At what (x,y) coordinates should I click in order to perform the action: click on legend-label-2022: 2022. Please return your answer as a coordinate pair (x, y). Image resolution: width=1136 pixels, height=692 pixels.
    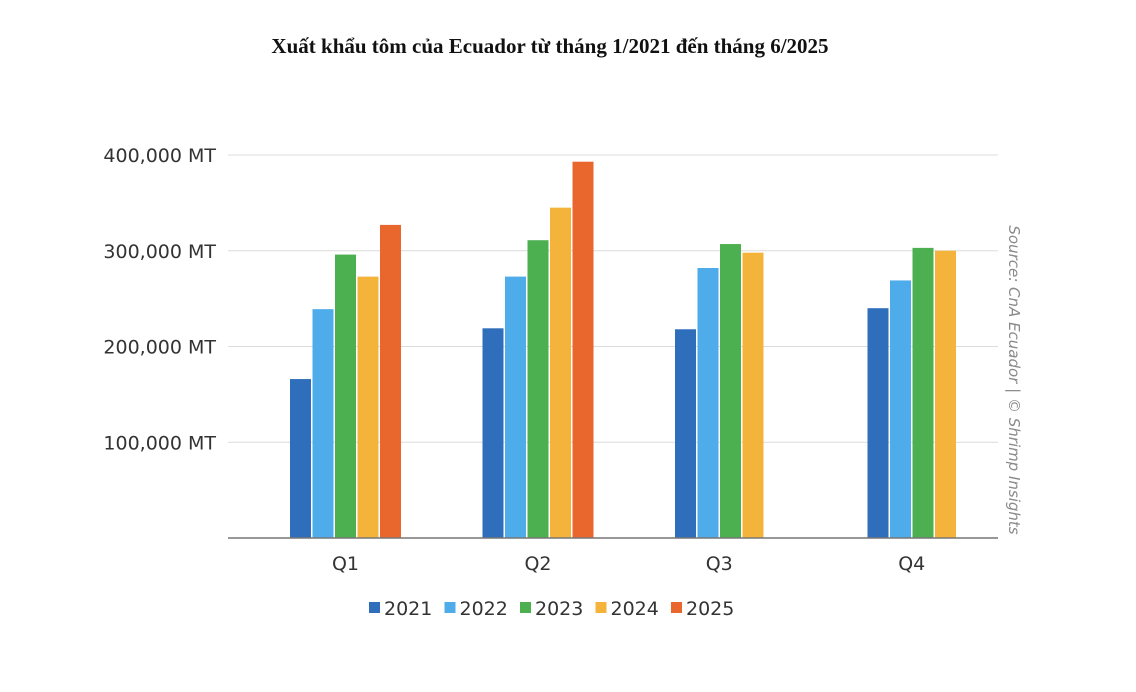
    Looking at the image, I should click on (484, 609).